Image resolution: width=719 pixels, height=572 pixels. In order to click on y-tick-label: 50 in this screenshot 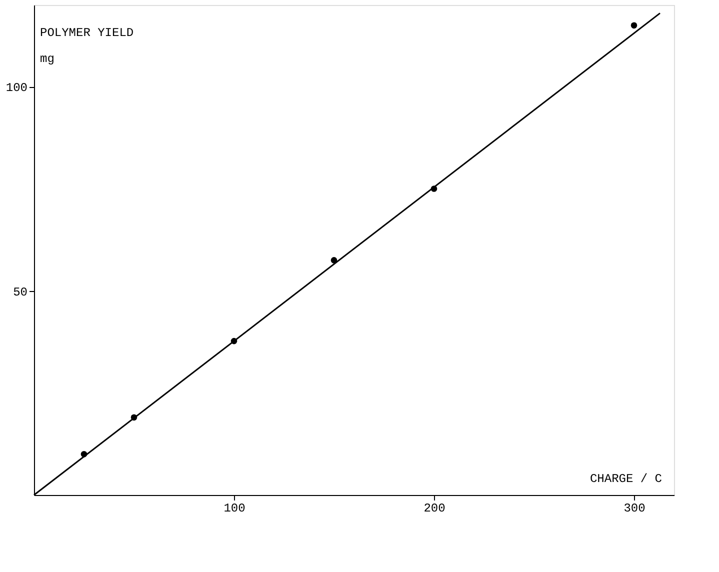, I will do `click(20, 292)`.